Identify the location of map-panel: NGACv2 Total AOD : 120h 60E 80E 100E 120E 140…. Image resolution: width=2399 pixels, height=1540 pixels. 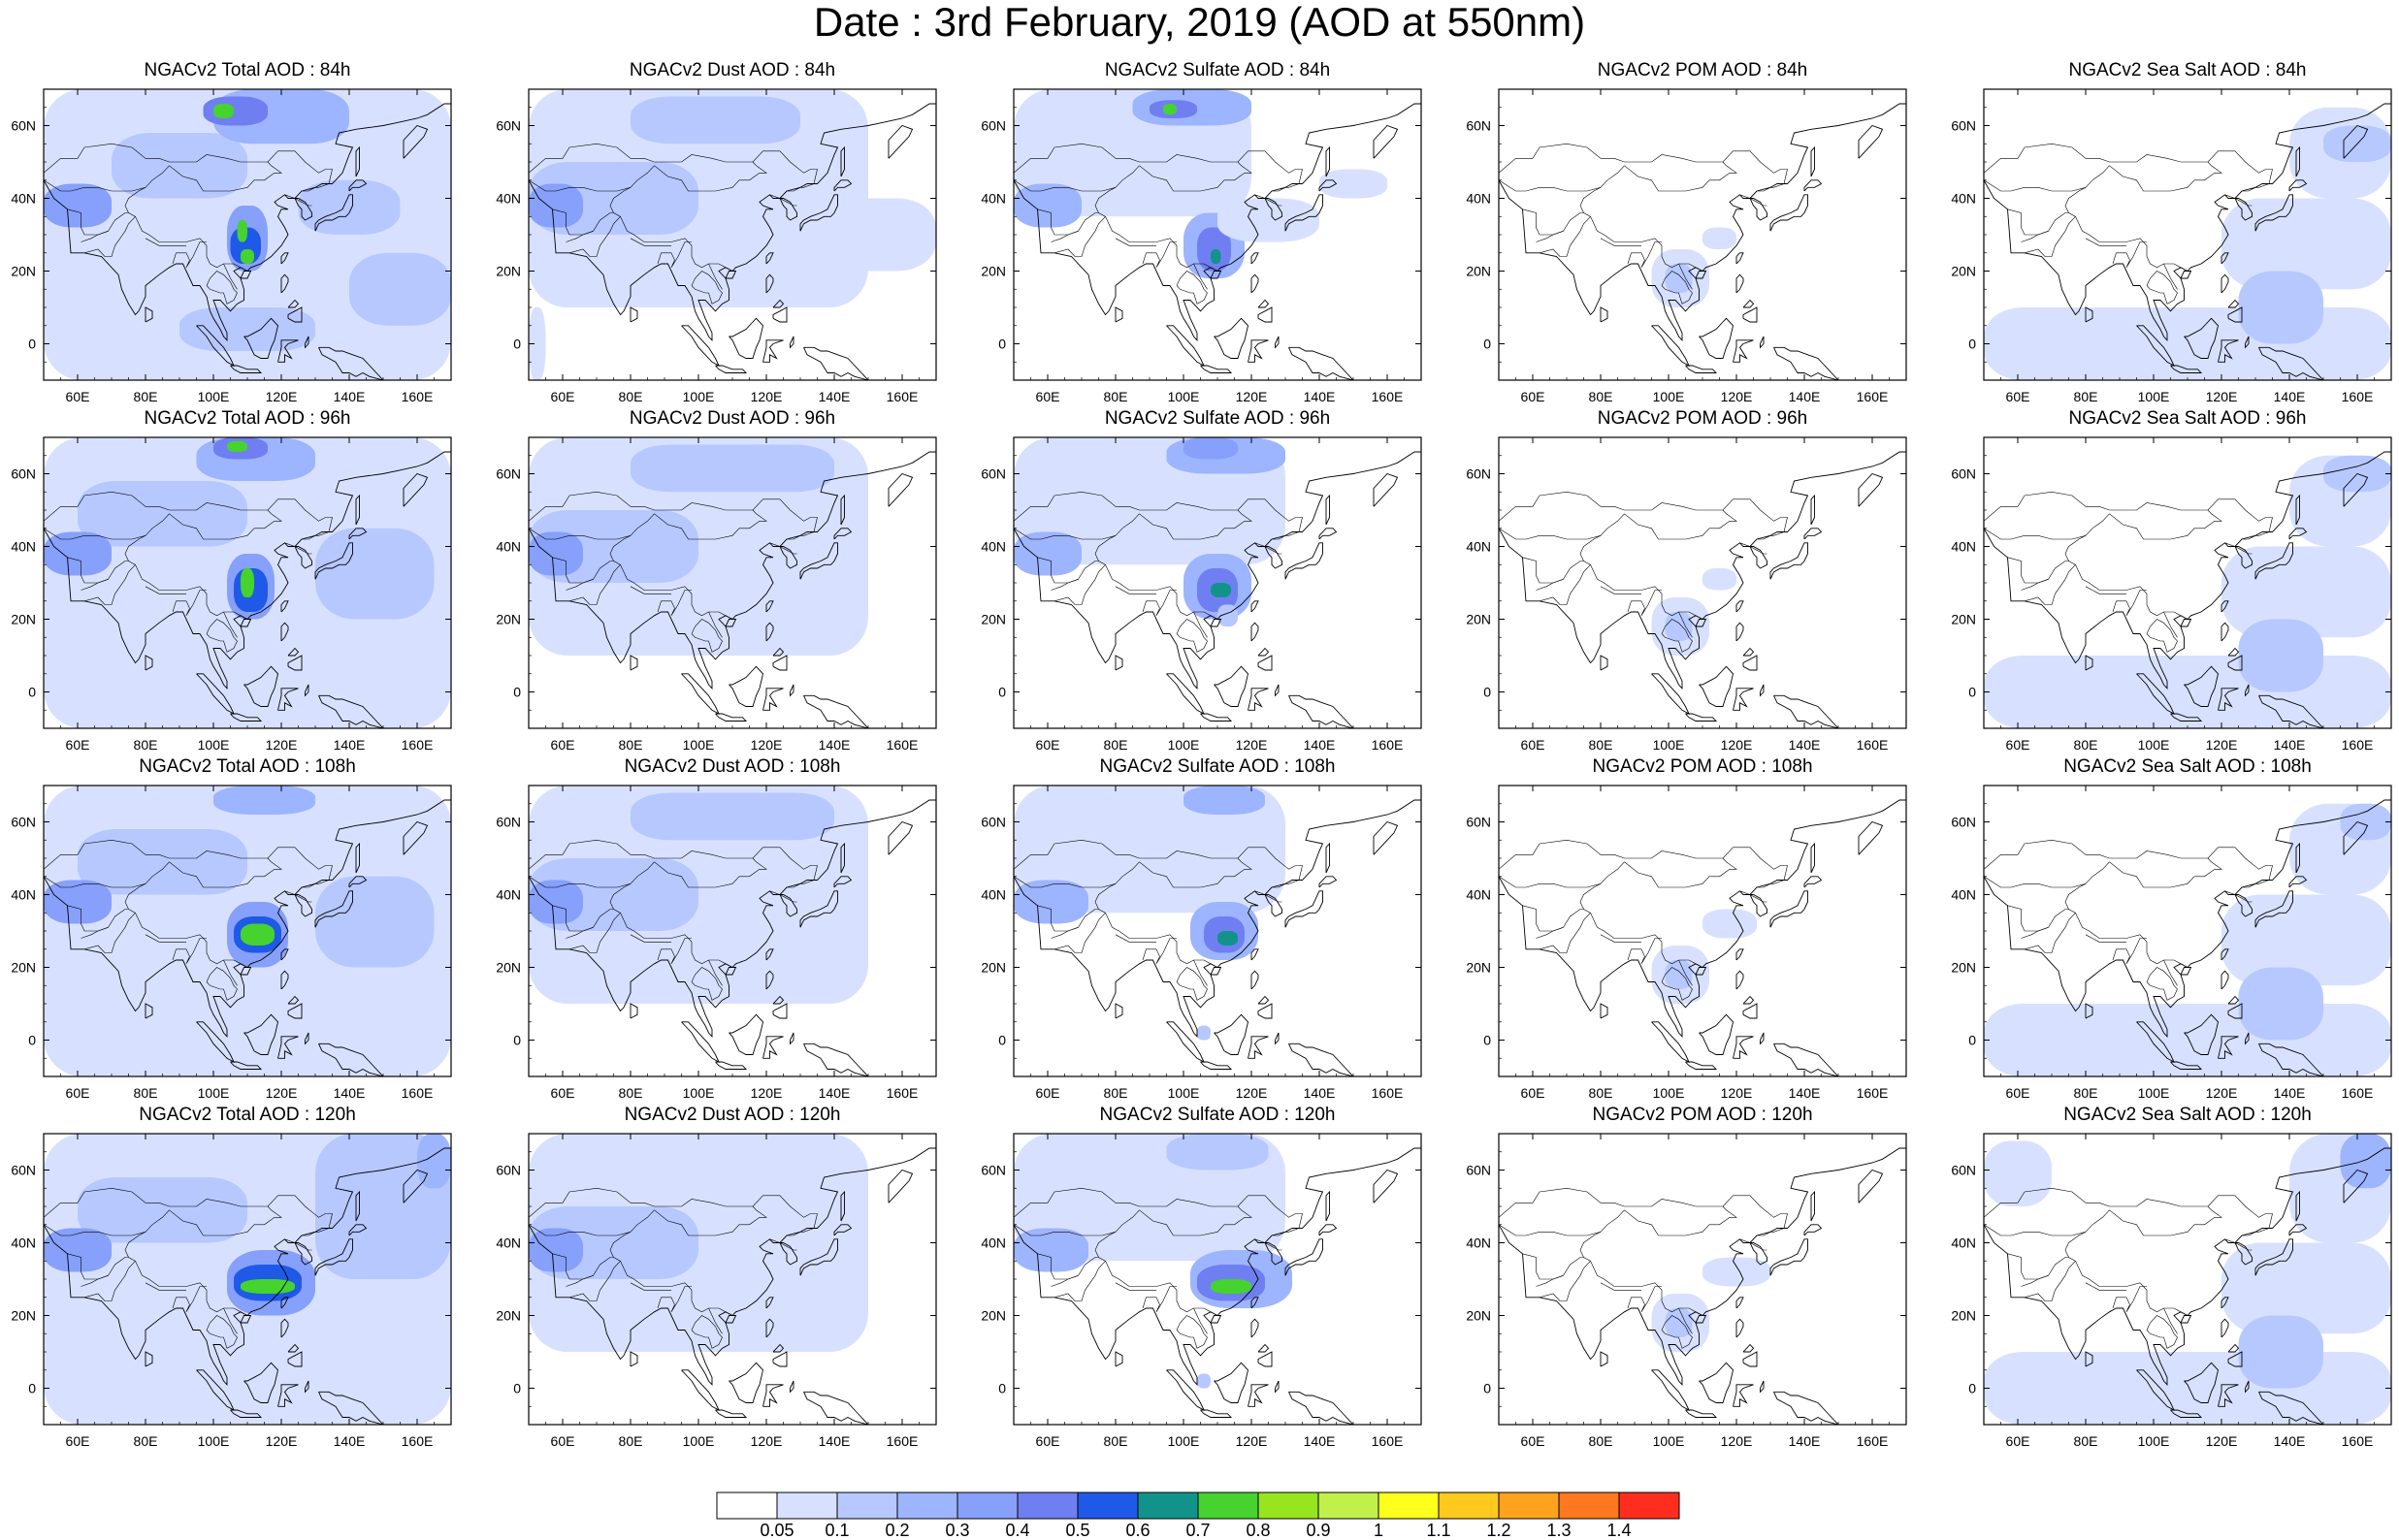
(243, 1275).